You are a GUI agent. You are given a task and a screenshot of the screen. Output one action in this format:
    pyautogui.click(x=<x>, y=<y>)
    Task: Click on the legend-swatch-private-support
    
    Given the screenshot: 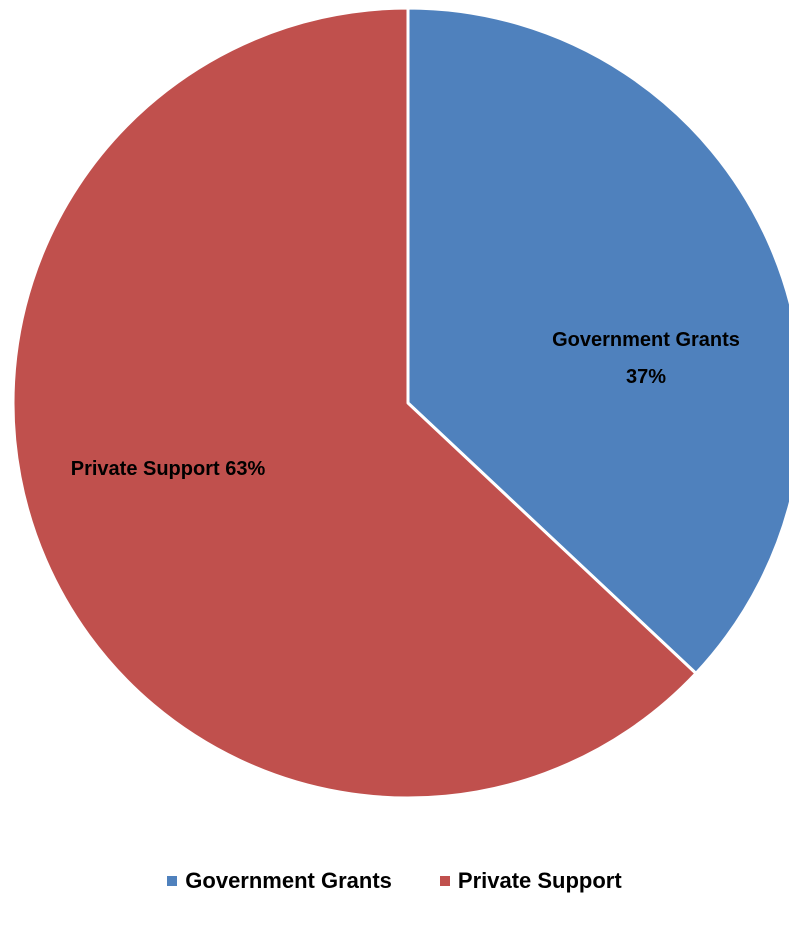 What is the action you would take?
    pyautogui.click(x=444, y=881)
    